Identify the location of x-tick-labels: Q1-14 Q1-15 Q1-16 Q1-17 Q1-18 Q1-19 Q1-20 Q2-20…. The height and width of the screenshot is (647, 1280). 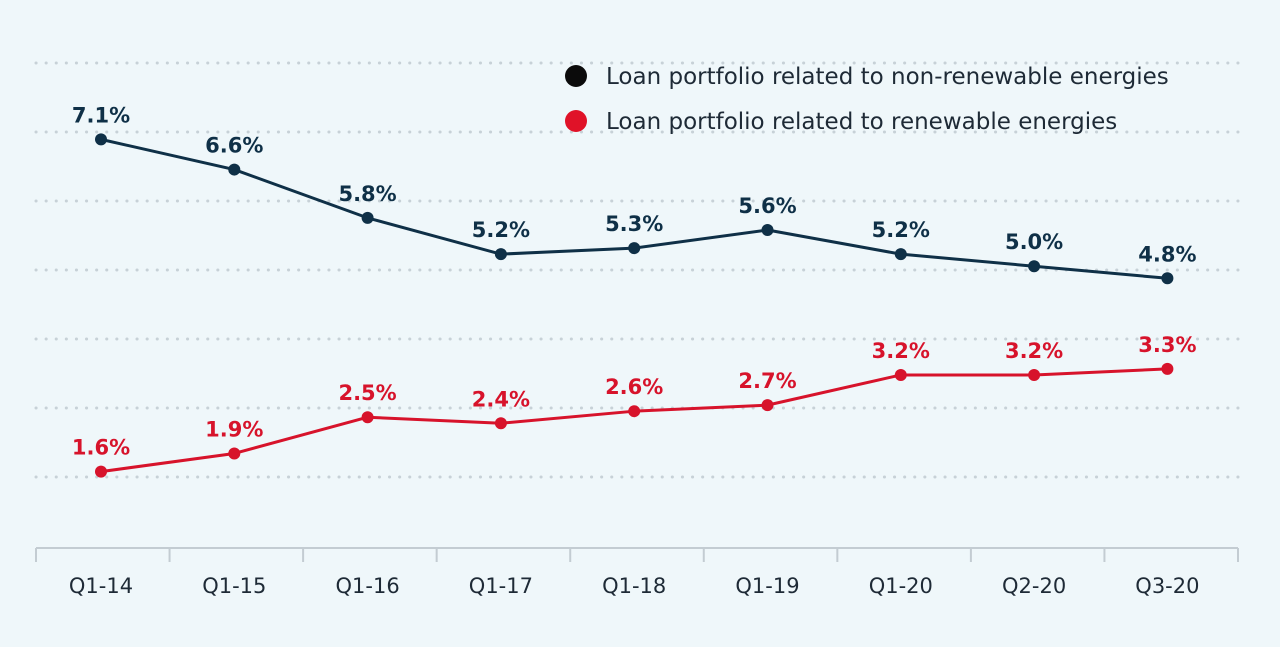
(634, 586).